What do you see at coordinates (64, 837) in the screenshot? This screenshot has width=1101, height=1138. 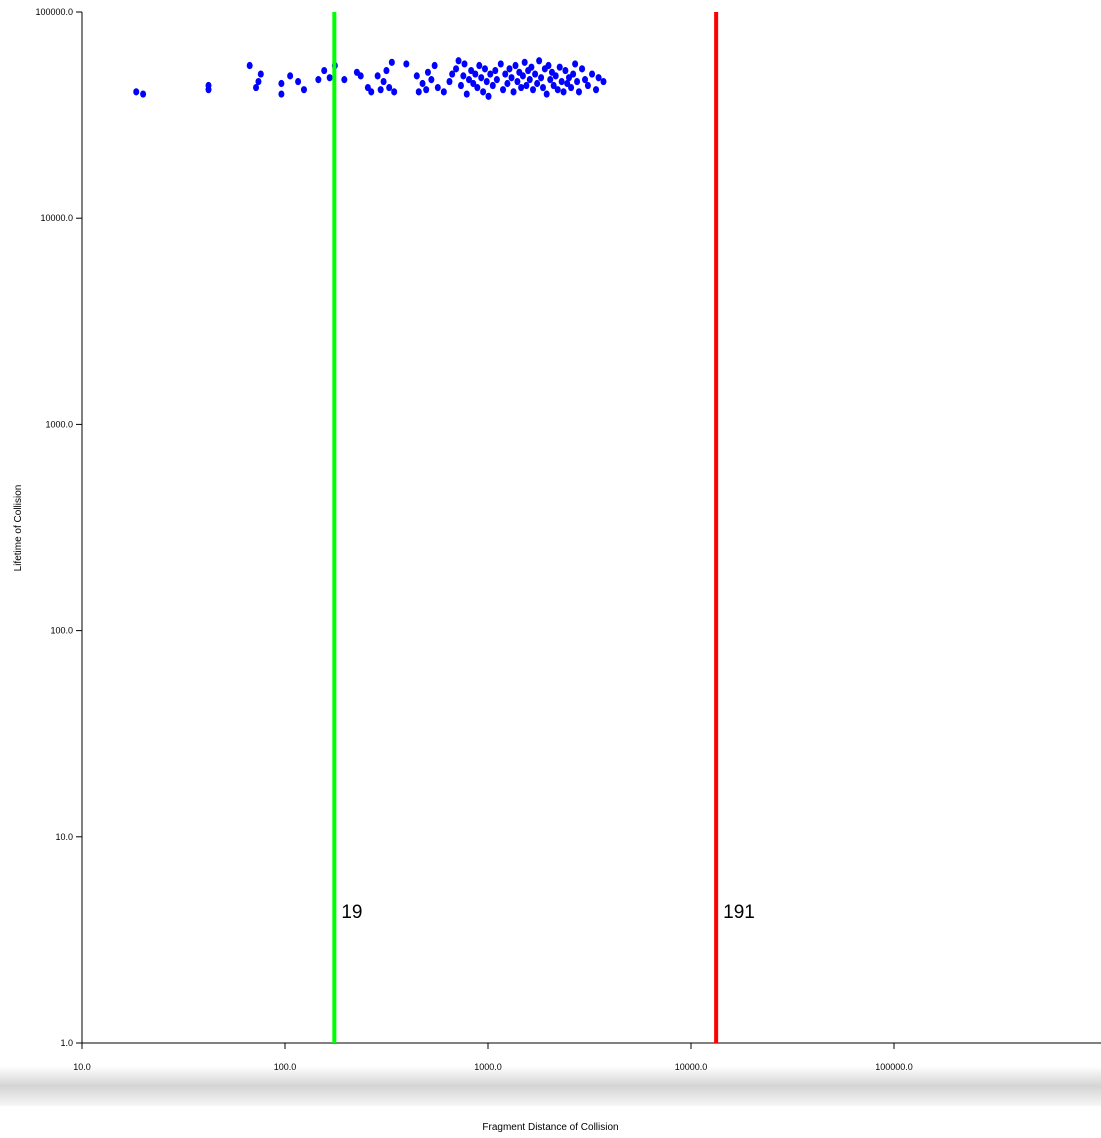 I see `y-tick-label: 10.0` at bounding box center [64, 837].